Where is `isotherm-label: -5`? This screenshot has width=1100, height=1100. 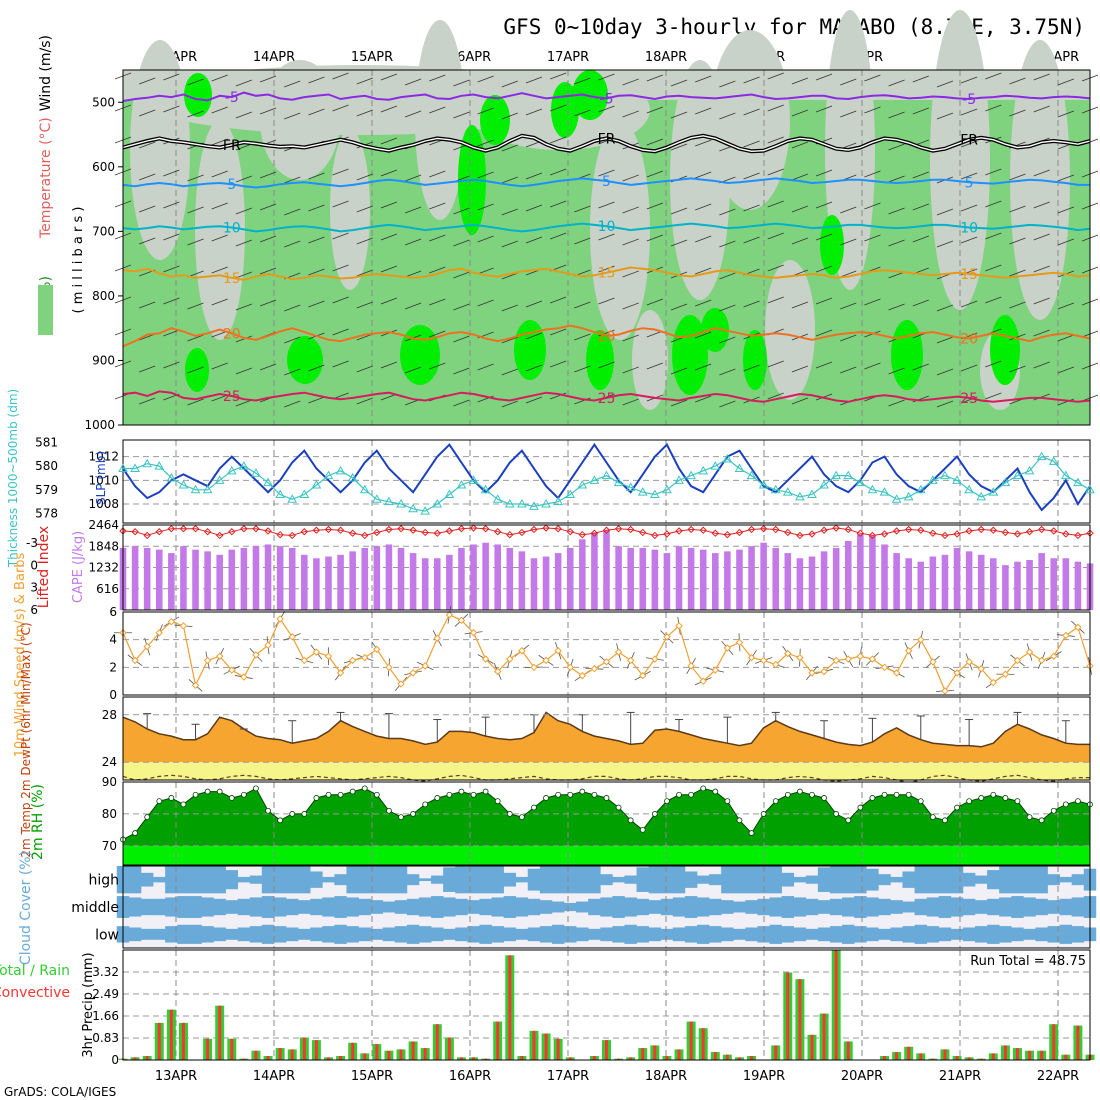
isotherm-label: -5 is located at coordinates (607, 99).